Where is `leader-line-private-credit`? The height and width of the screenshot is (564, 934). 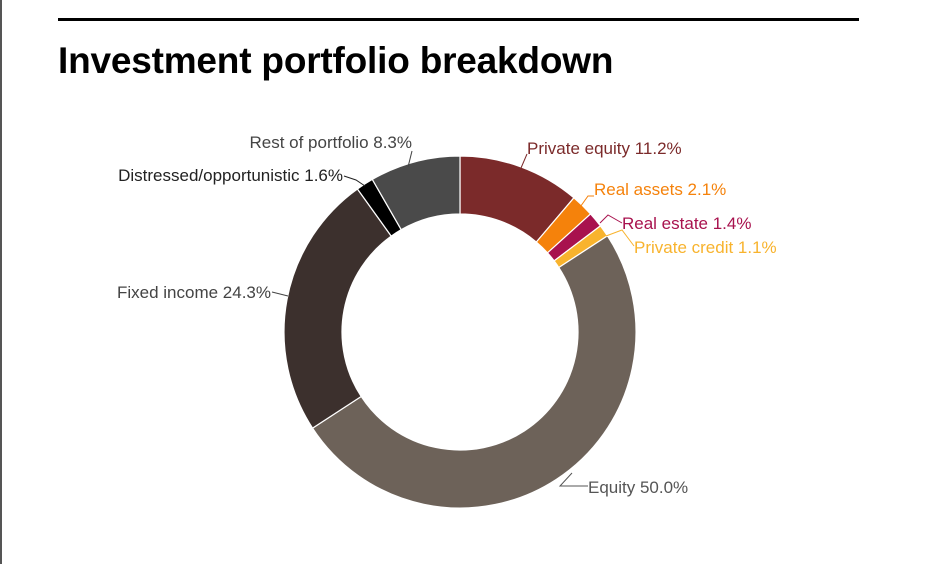
leader-line-private-credit is located at coordinates (620, 238).